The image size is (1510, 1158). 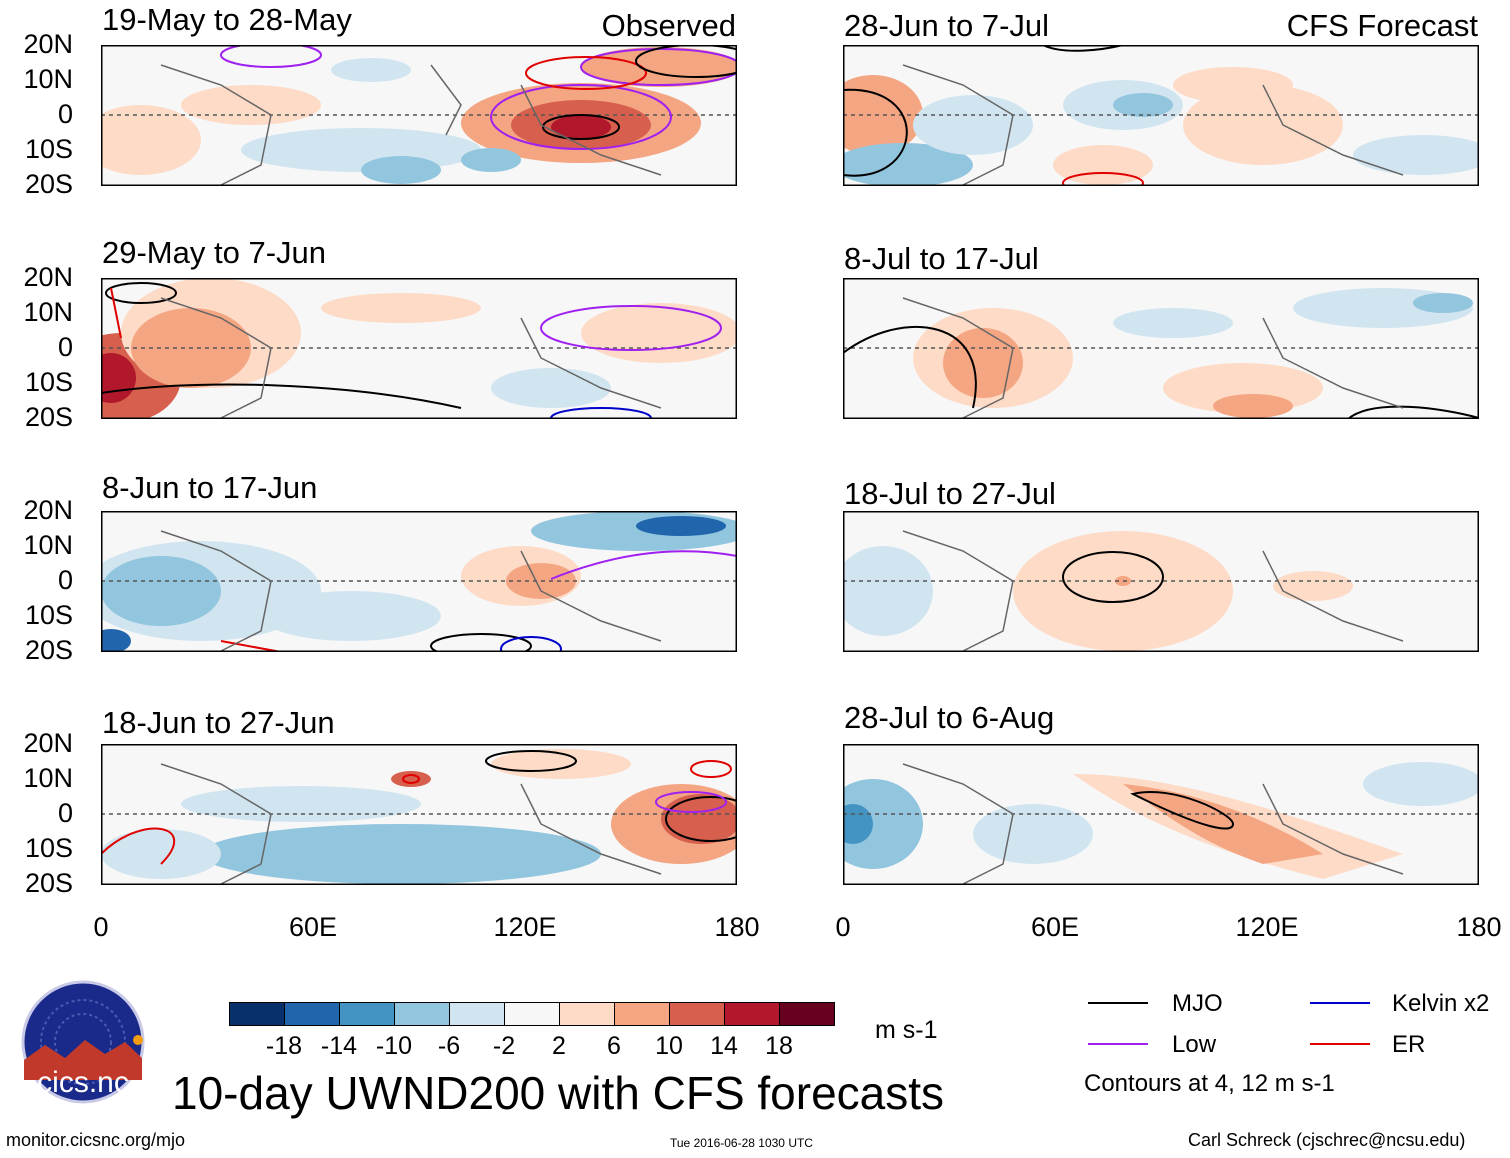 What do you see at coordinates (83, 1042) in the screenshot?
I see `cics-logo: cics.nc` at bounding box center [83, 1042].